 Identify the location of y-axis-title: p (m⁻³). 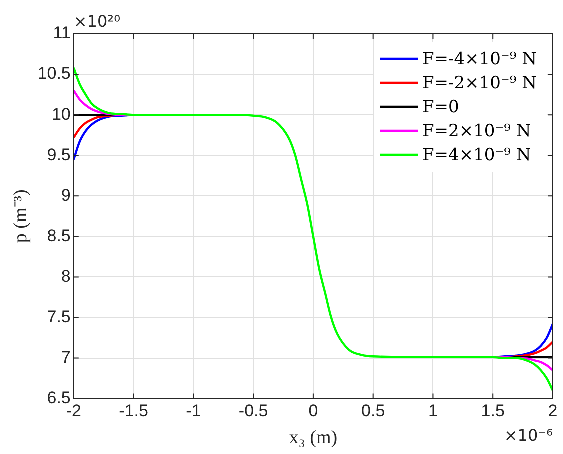
(21, 217).